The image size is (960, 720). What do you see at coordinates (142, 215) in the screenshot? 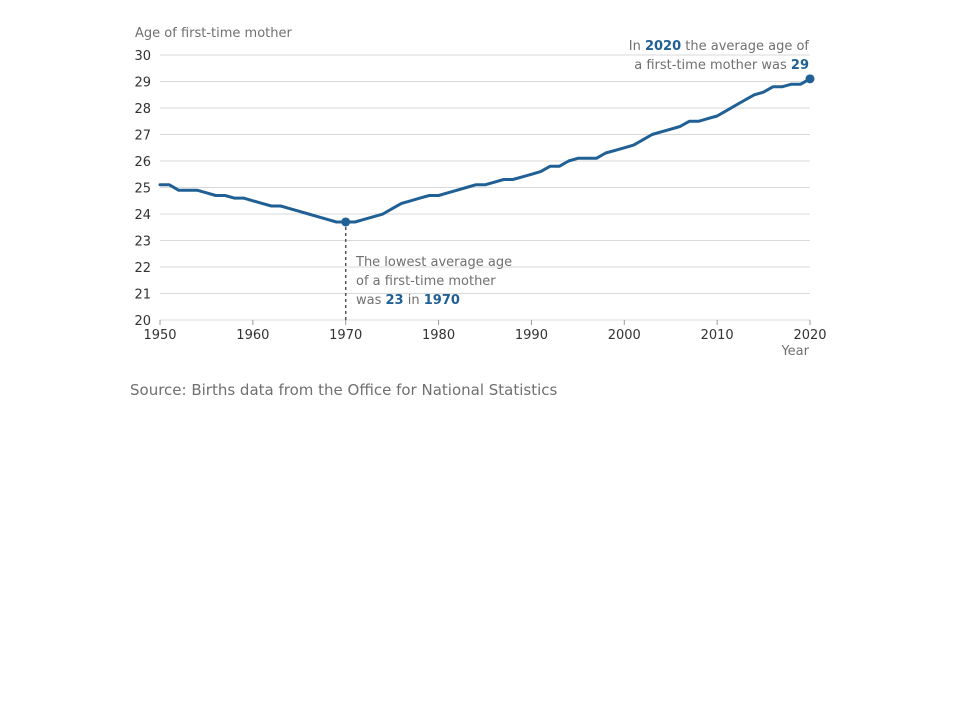
I see `y-tick-label: 24` at bounding box center [142, 215].